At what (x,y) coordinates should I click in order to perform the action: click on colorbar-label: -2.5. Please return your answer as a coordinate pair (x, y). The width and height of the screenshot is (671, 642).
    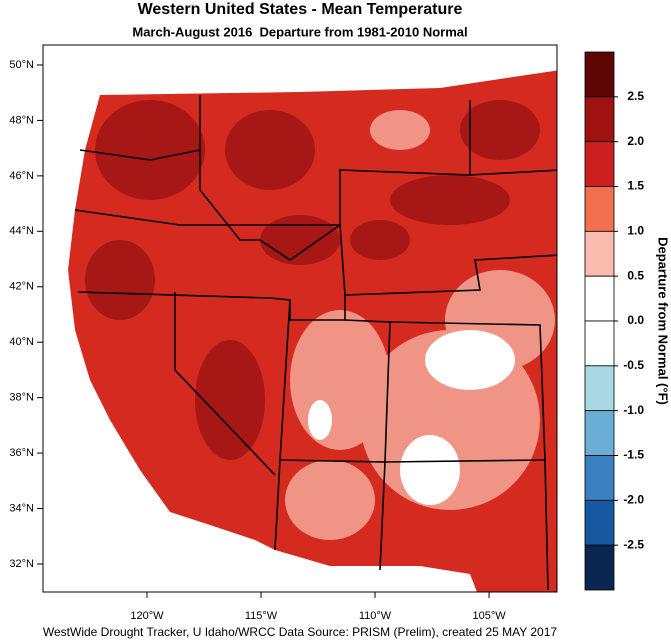
    Looking at the image, I should click on (633, 544).